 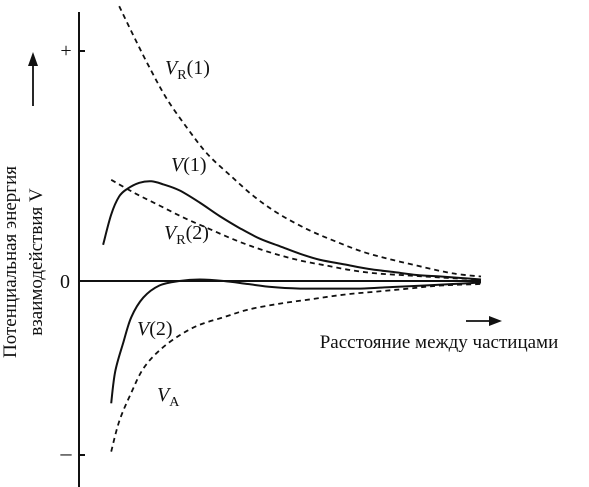 I want to click on series-label-v-r-1: VR(1), so click(x=187, y=70).